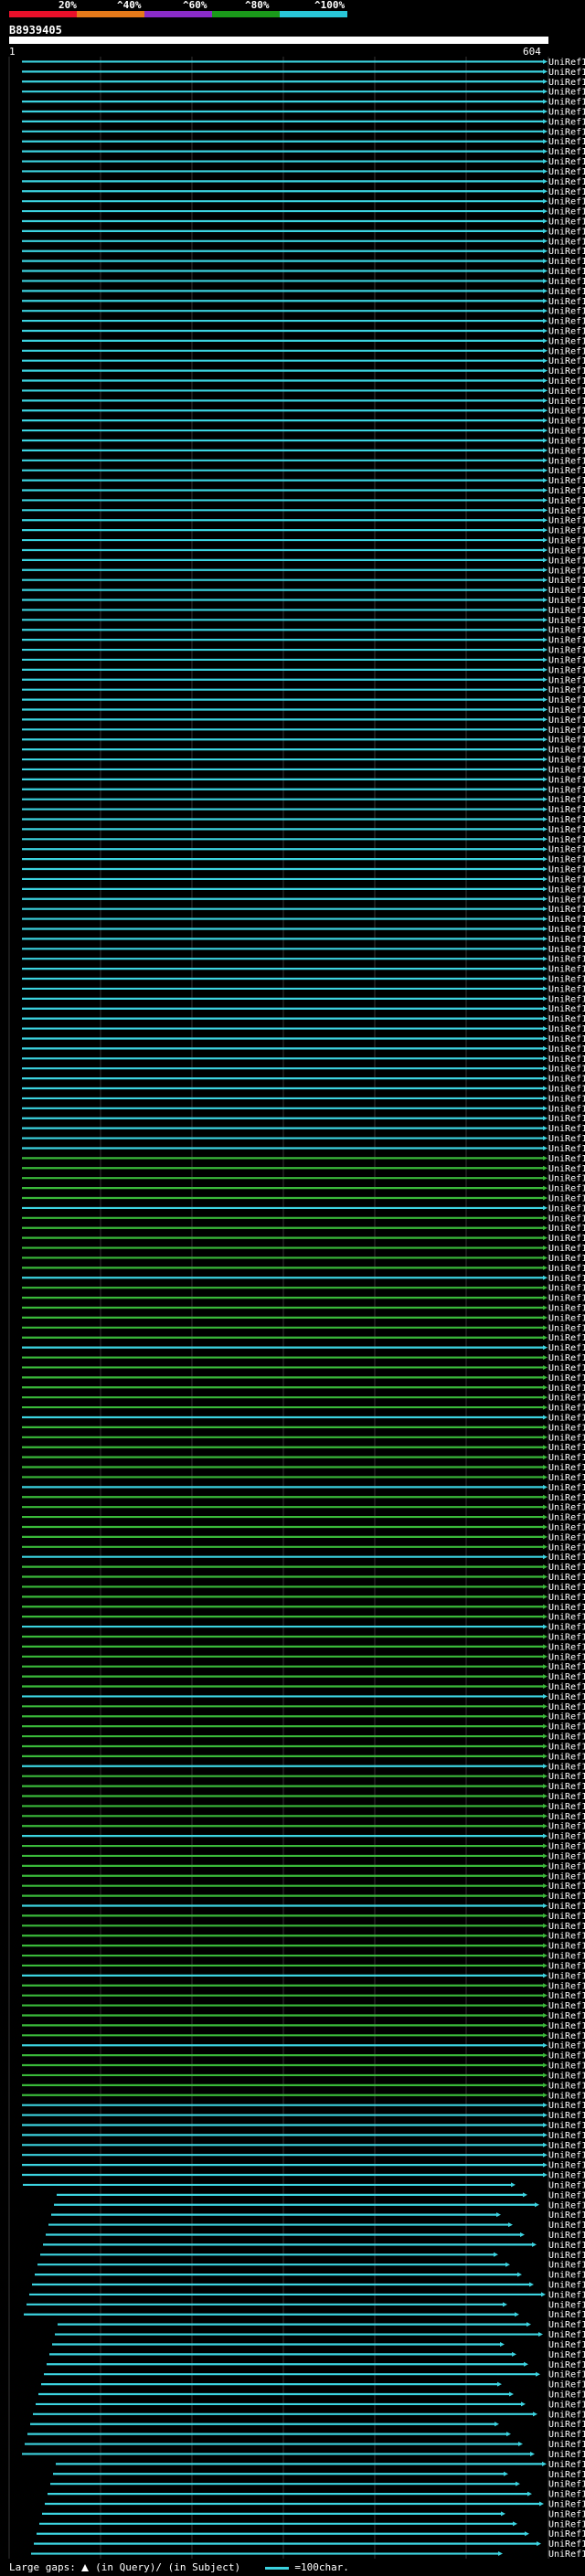 Image resolution: width=585 pixels, height=2576 pixels. Describe the element at coordinates (567, 1009) in the screenshot. I see `hit-label: UniRef100_A1YN05` at that location.